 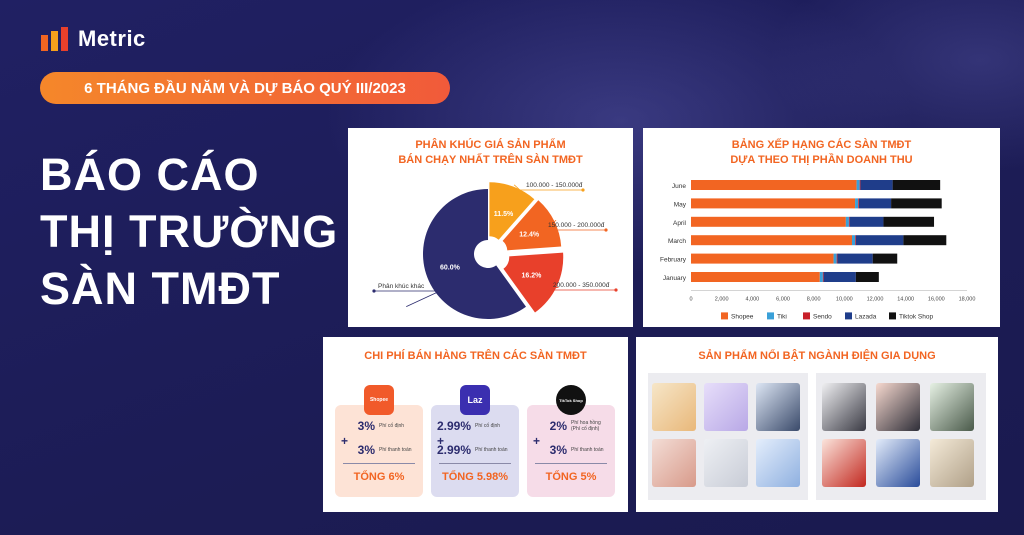 What do you see at coordinates (379, 426) in the screenshot?
I see `fee-row: 3% Phí cố định` at bounding box center [379, 426].